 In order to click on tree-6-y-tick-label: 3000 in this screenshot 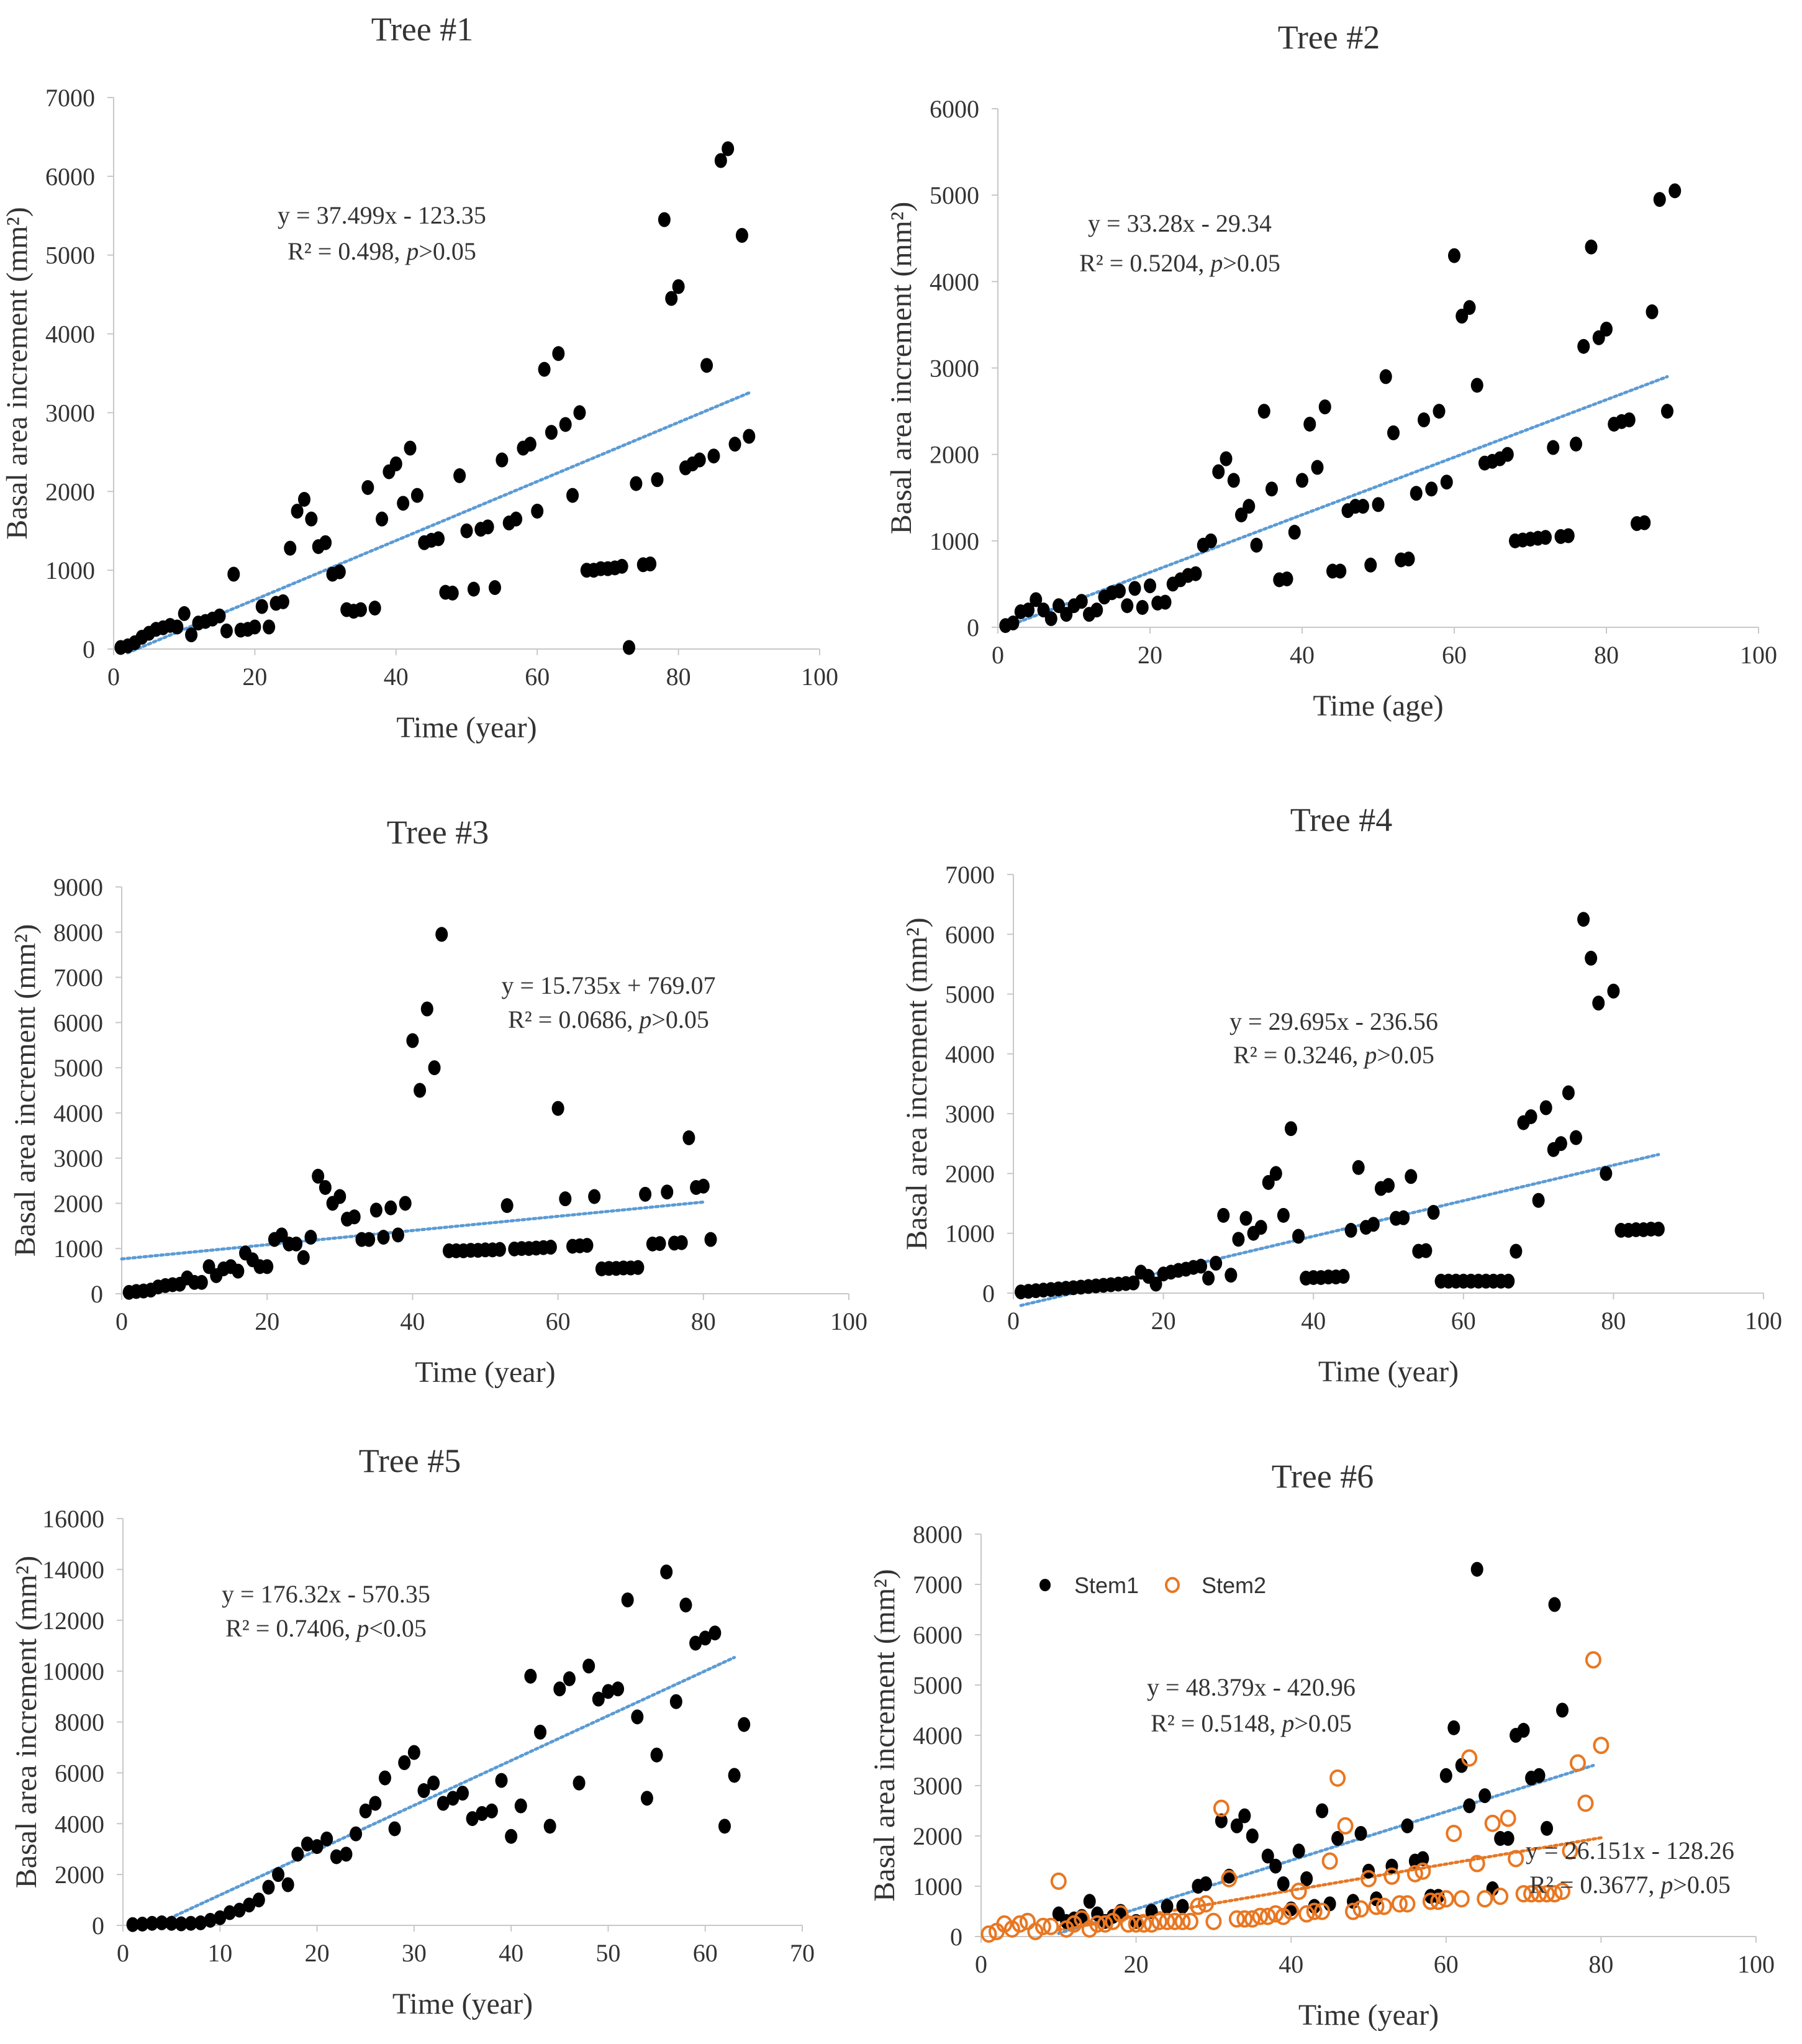, I will do `click(937, 1786)`.